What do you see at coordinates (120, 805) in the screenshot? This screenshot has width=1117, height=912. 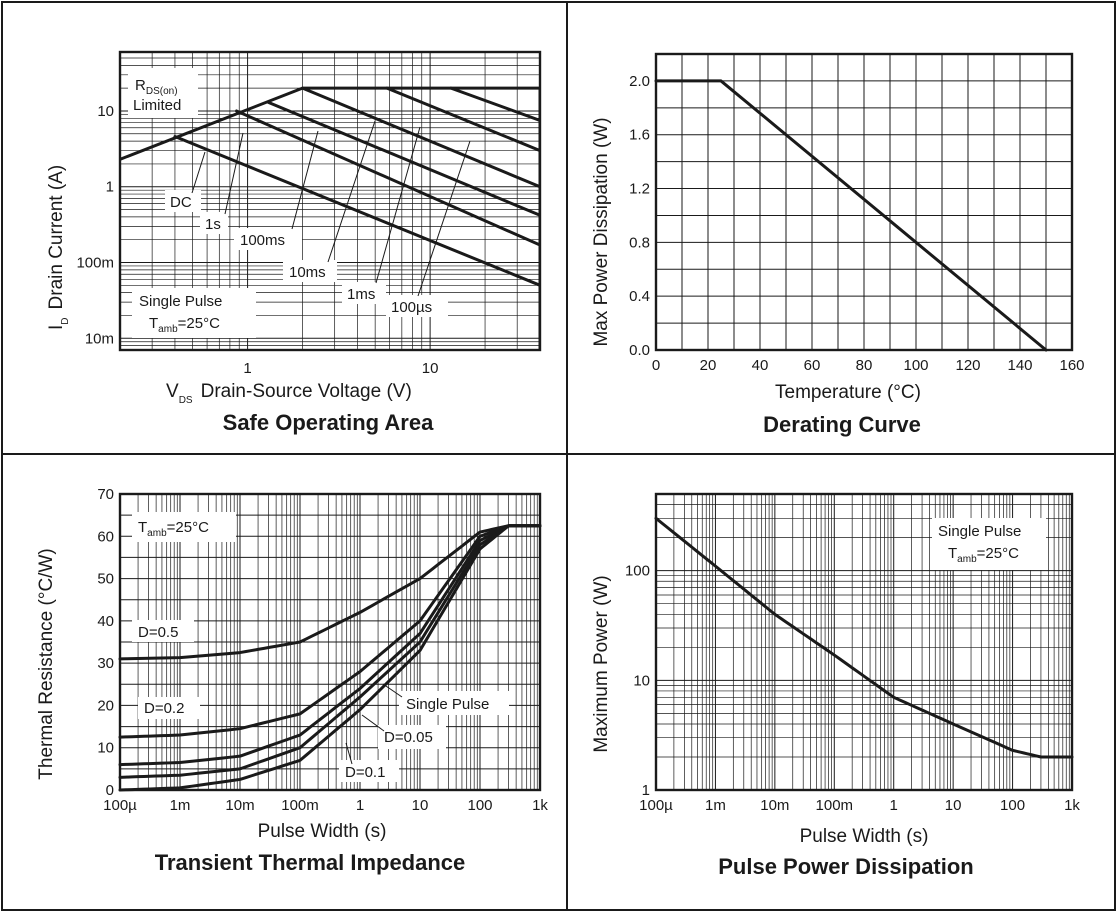 I see `transient-x-tick-label: 100µ` at bounding box center [120, 805].